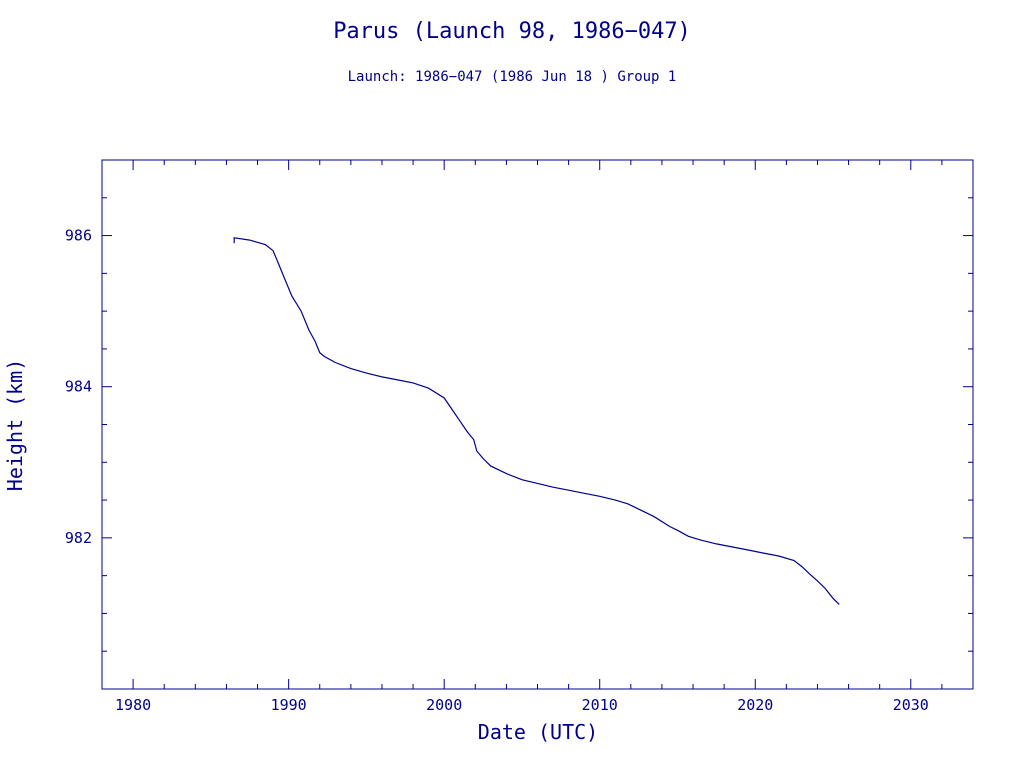  I want to click on y-axis-tick-labels: 982 984 986, so click(78, 387).